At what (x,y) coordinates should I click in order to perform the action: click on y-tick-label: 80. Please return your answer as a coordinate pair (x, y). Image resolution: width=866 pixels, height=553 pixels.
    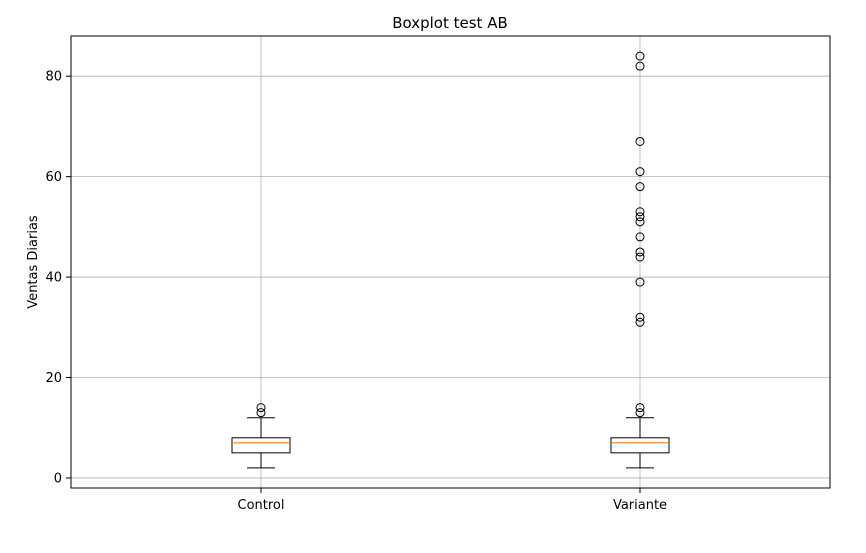
    Looking at the image, I should click on (53, 77).